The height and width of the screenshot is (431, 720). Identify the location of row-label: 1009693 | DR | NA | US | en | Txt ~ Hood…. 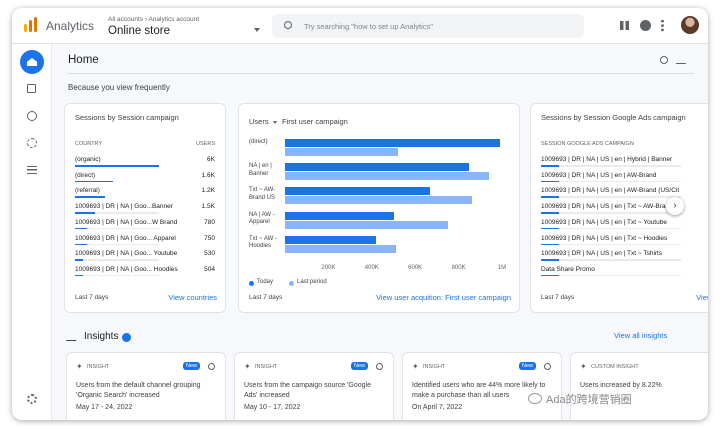
(604, 238).